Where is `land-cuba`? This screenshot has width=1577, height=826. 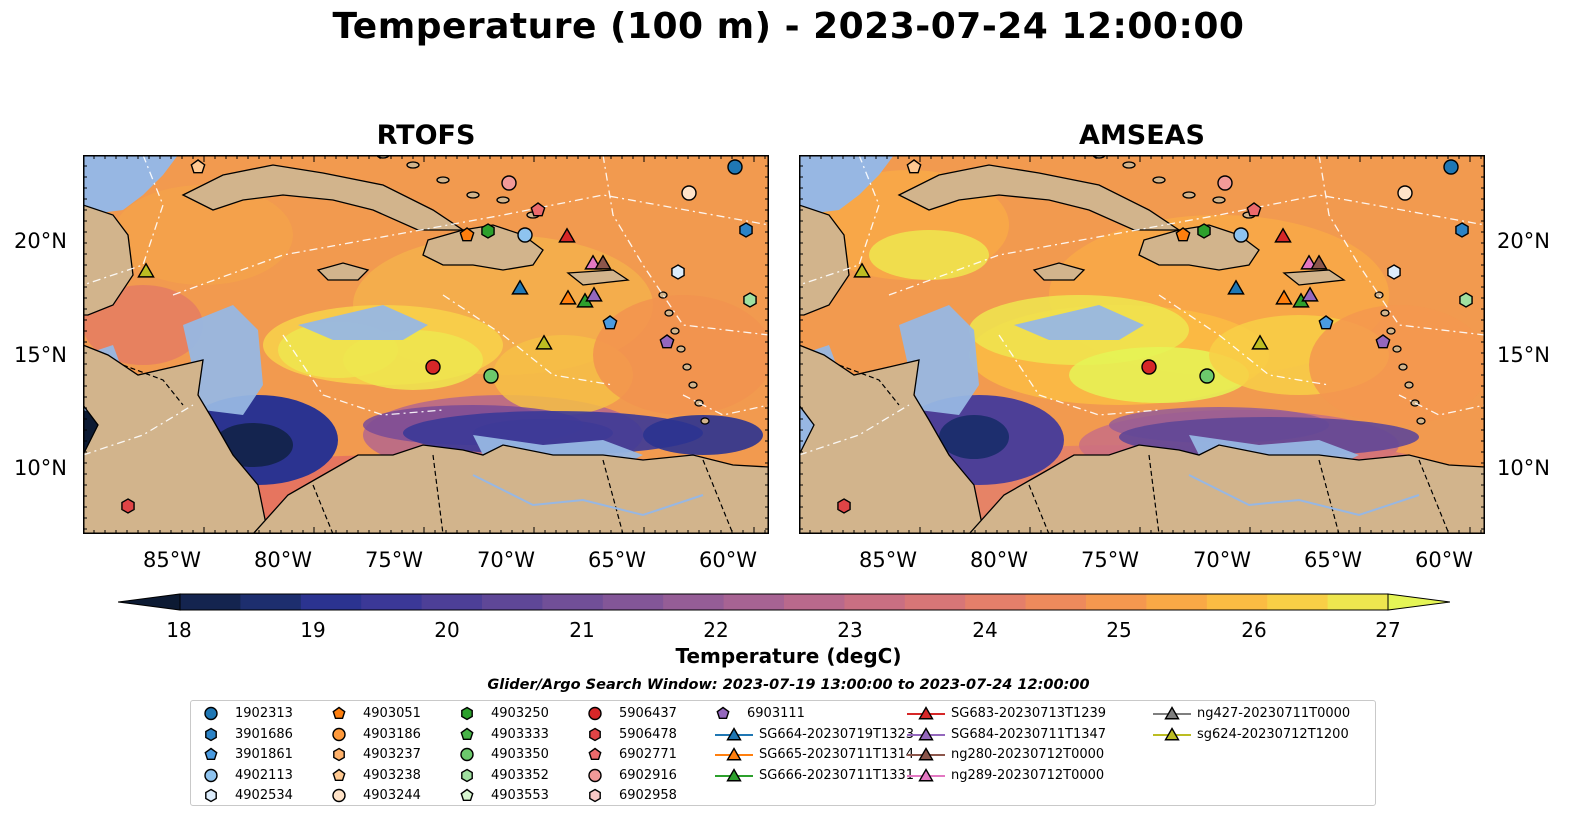 land-cuba is located at coordinates (323, 197).